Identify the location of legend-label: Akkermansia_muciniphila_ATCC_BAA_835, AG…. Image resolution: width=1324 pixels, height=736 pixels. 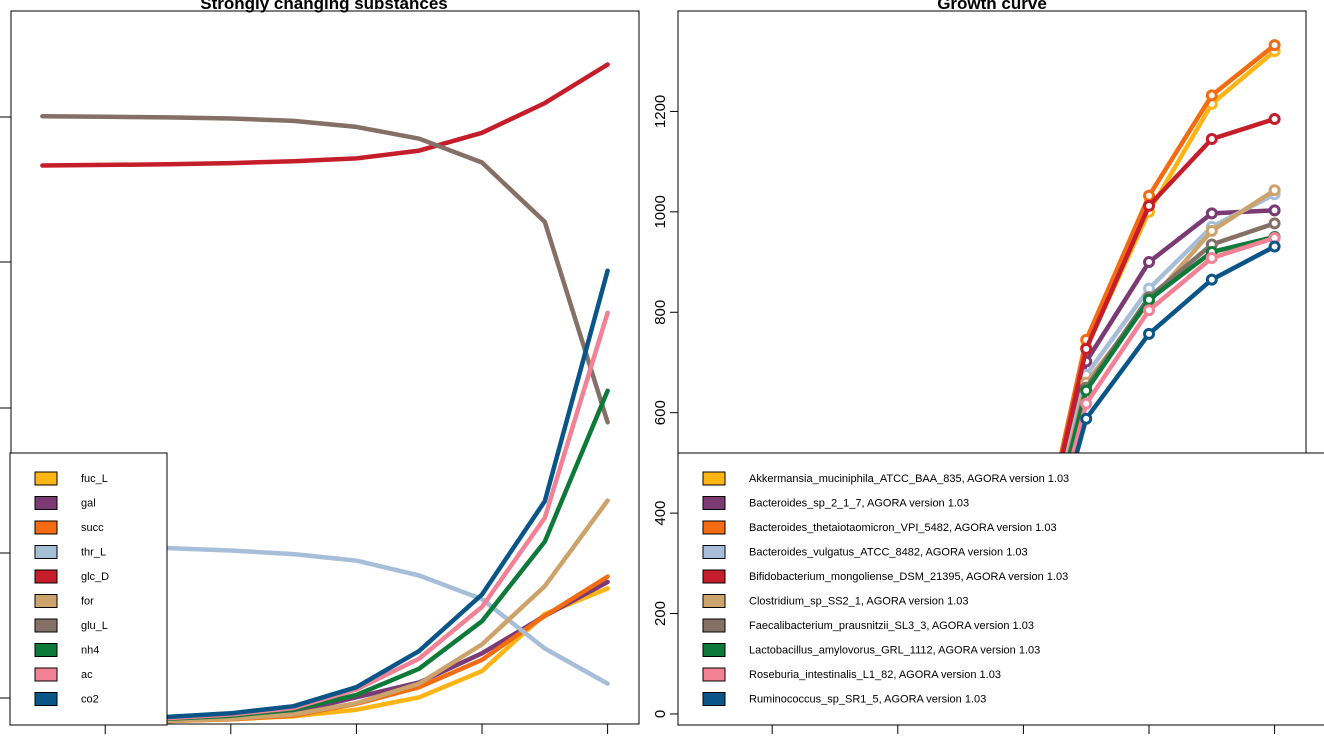
(909, 479).